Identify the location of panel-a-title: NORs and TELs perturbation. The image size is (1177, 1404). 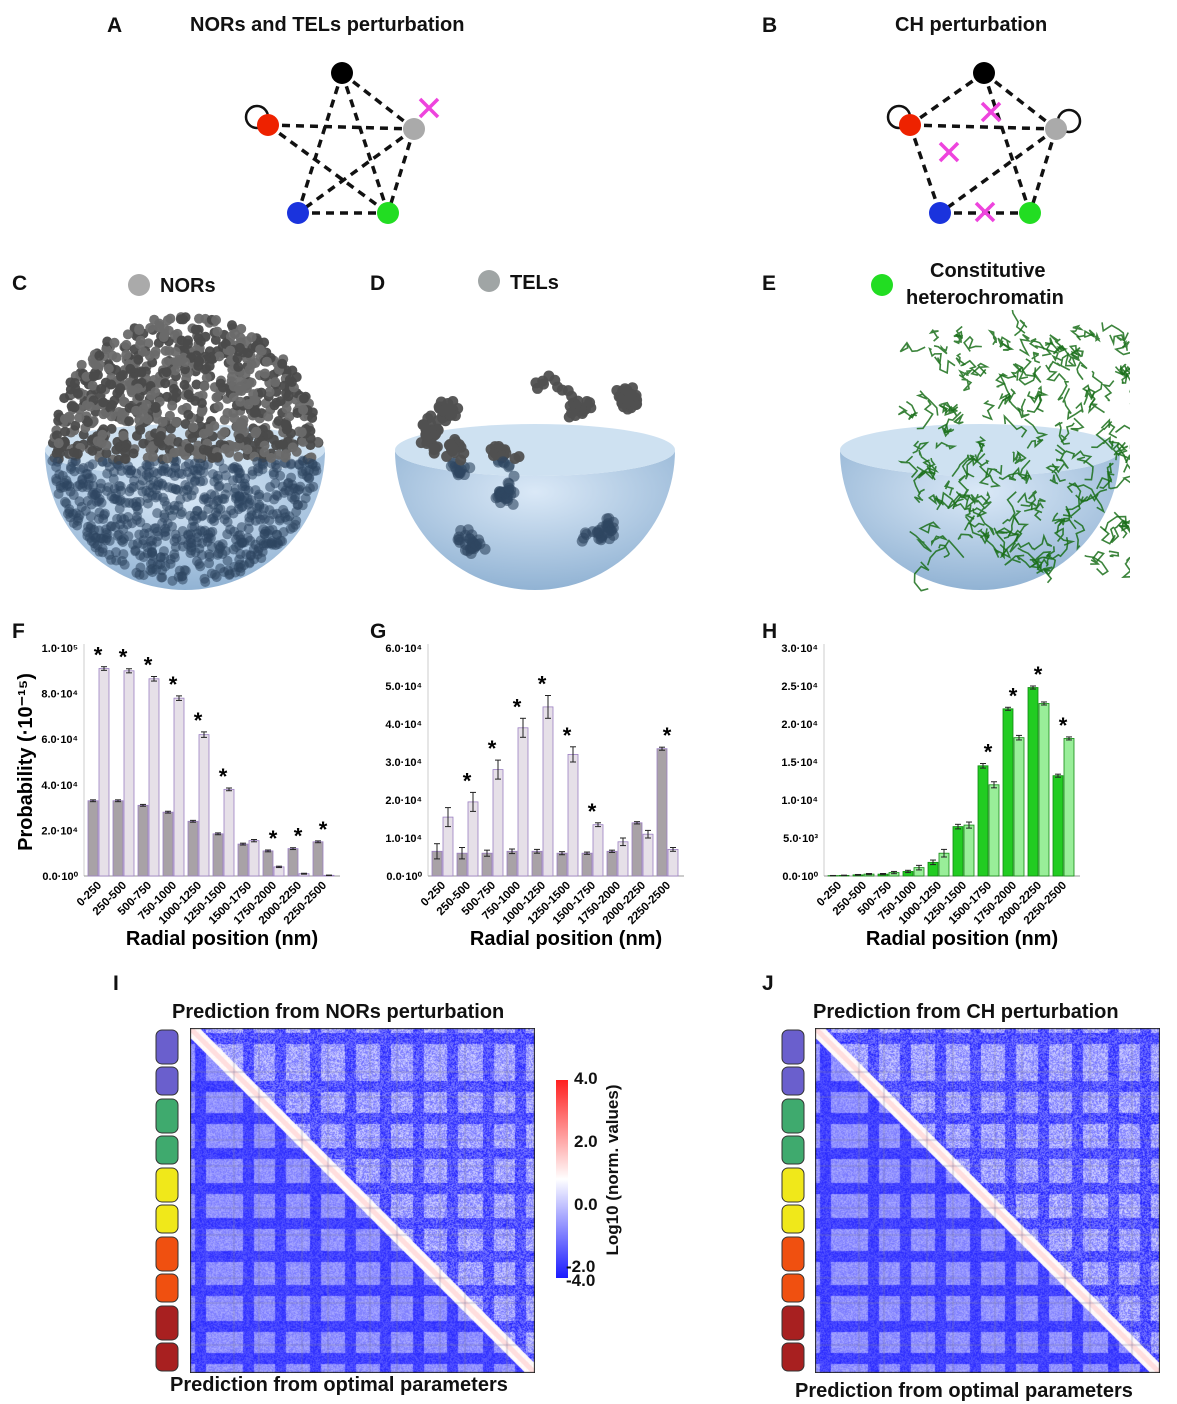
(327, 25).